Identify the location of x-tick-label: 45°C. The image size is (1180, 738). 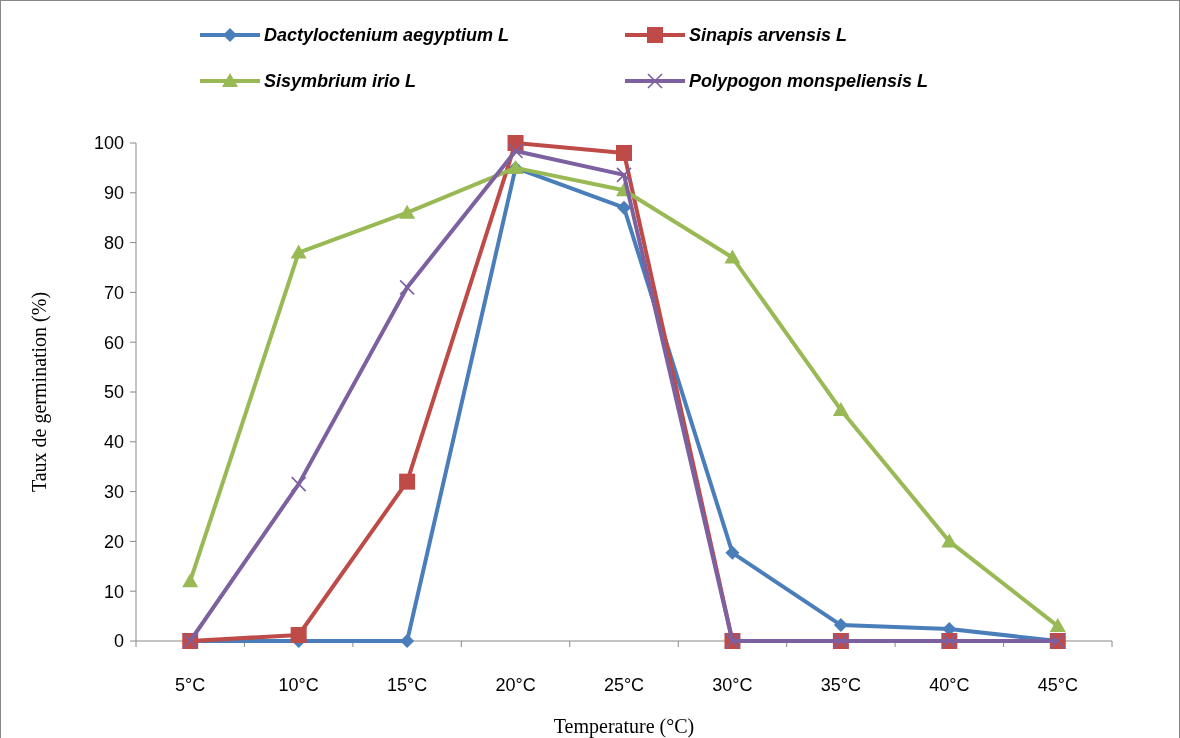
(1057, 685).